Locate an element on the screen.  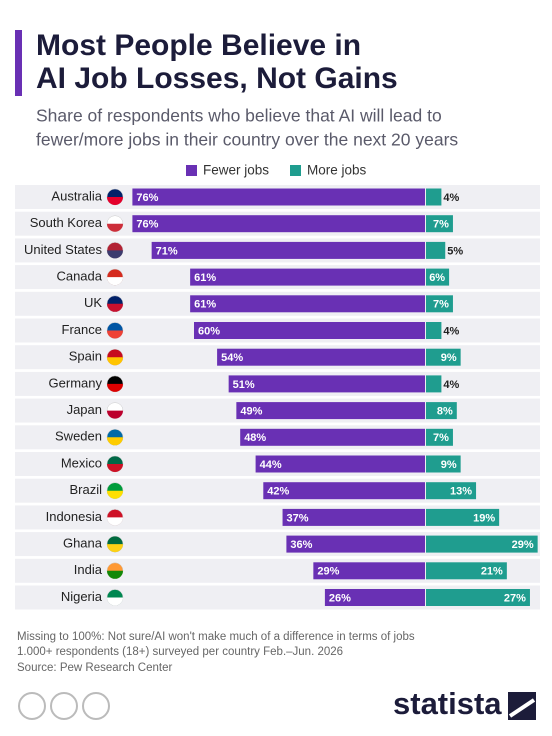
category-label: Ghana is located at coordinates (83, 543).